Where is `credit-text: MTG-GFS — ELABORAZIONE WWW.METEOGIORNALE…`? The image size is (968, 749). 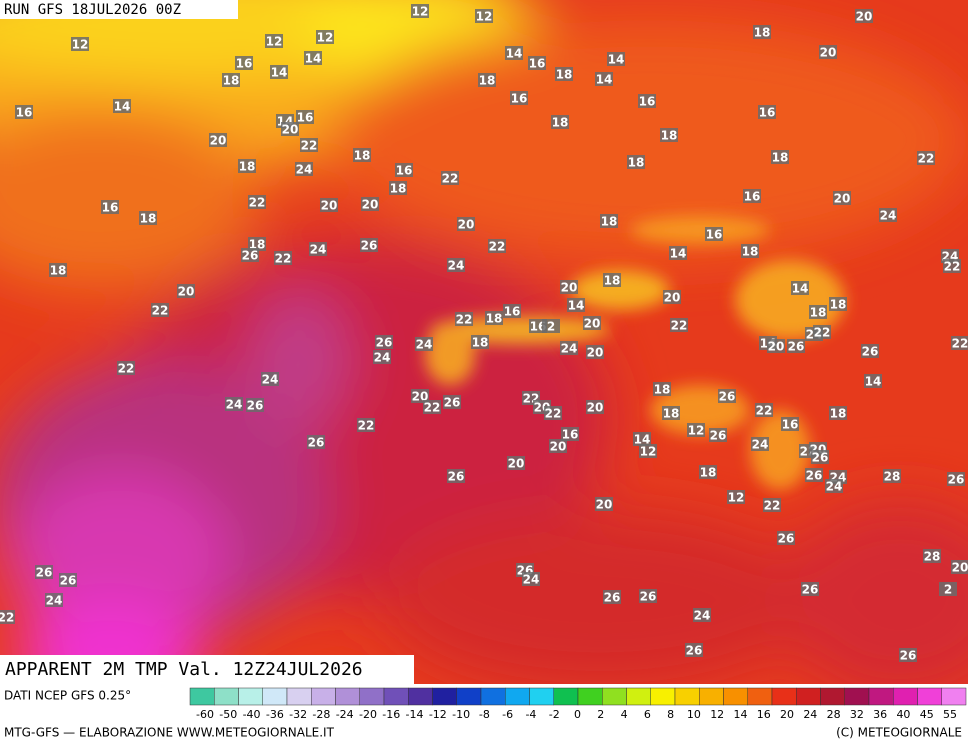
credit-text: MTG-GFS — ELABORAZIONE WWW.METEOGIORNALE… is located at coordinates (169, 733).